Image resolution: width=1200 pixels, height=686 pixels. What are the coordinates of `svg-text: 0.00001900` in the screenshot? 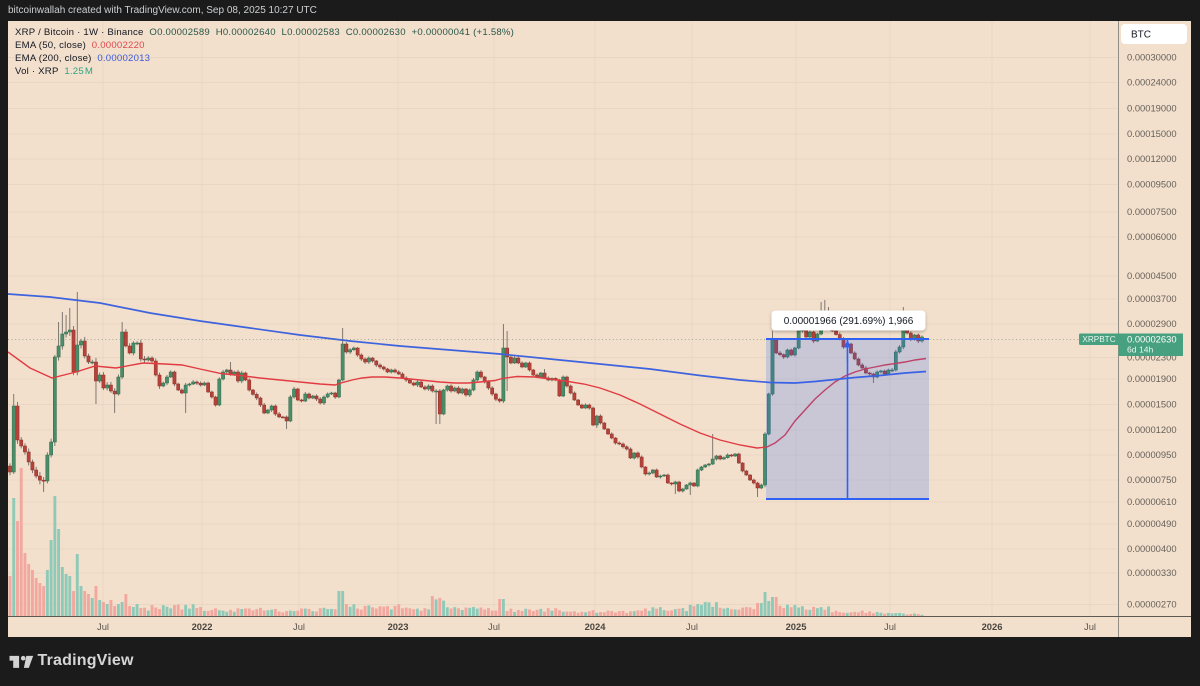 It's located at (1152, 378).